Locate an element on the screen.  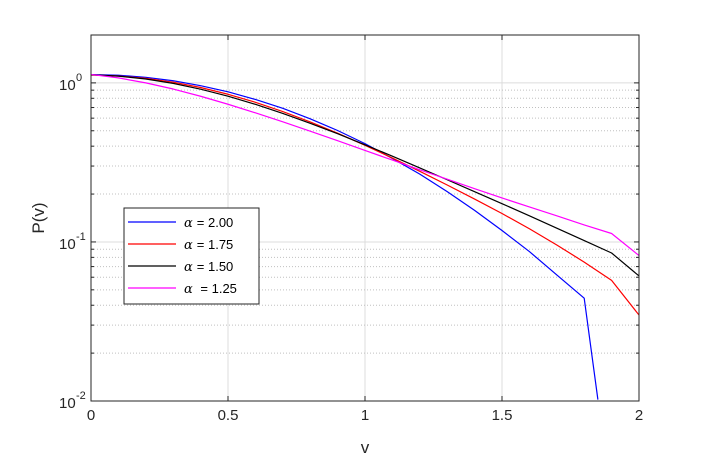
legend-label: α = 1.25 is located at coordinates (210, 289).